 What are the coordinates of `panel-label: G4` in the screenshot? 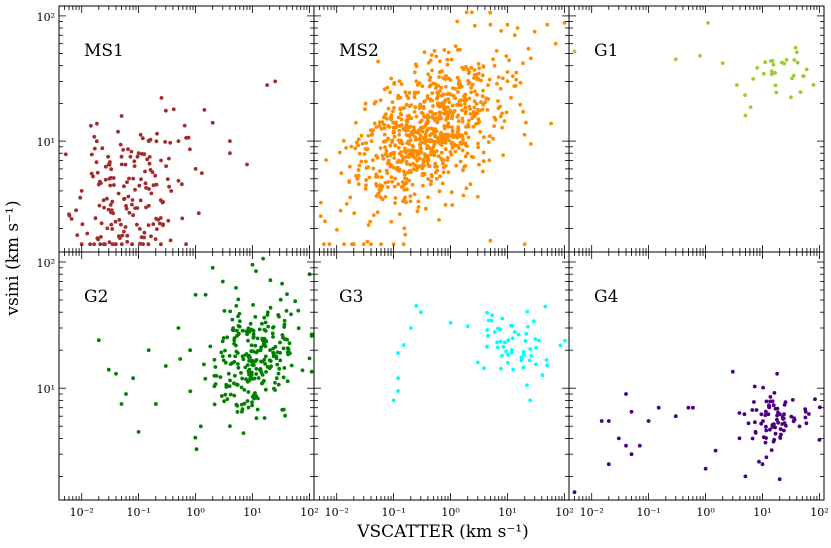 It's located at (606, 297).